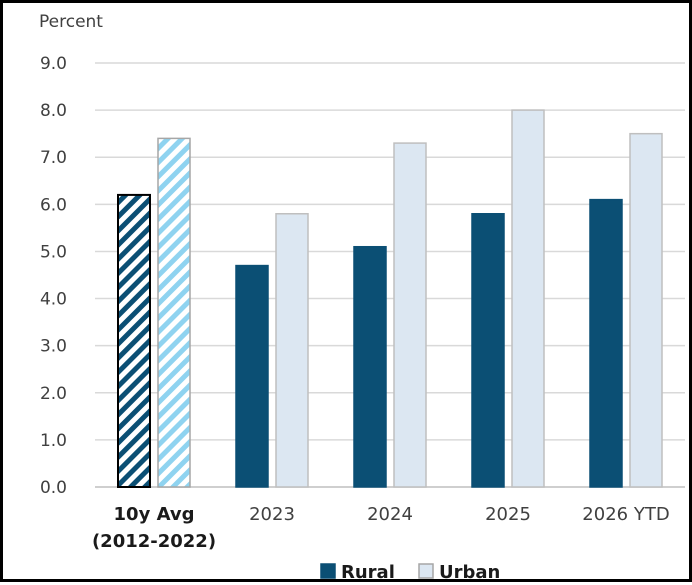 The height and width of the screenshot is (585, 692). Describe the element at coordinates (625, 514) in the screenshot. I see `x-tick-label: 2026 YTD` at that location.